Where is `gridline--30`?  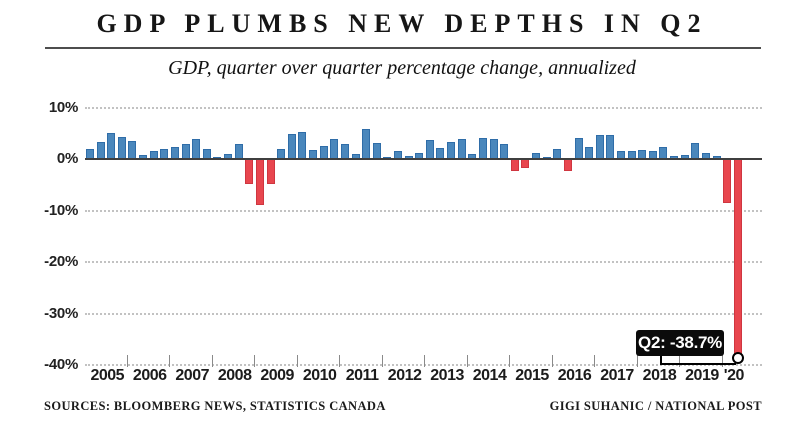
gridline--30 is located at coordinates (423, 313).